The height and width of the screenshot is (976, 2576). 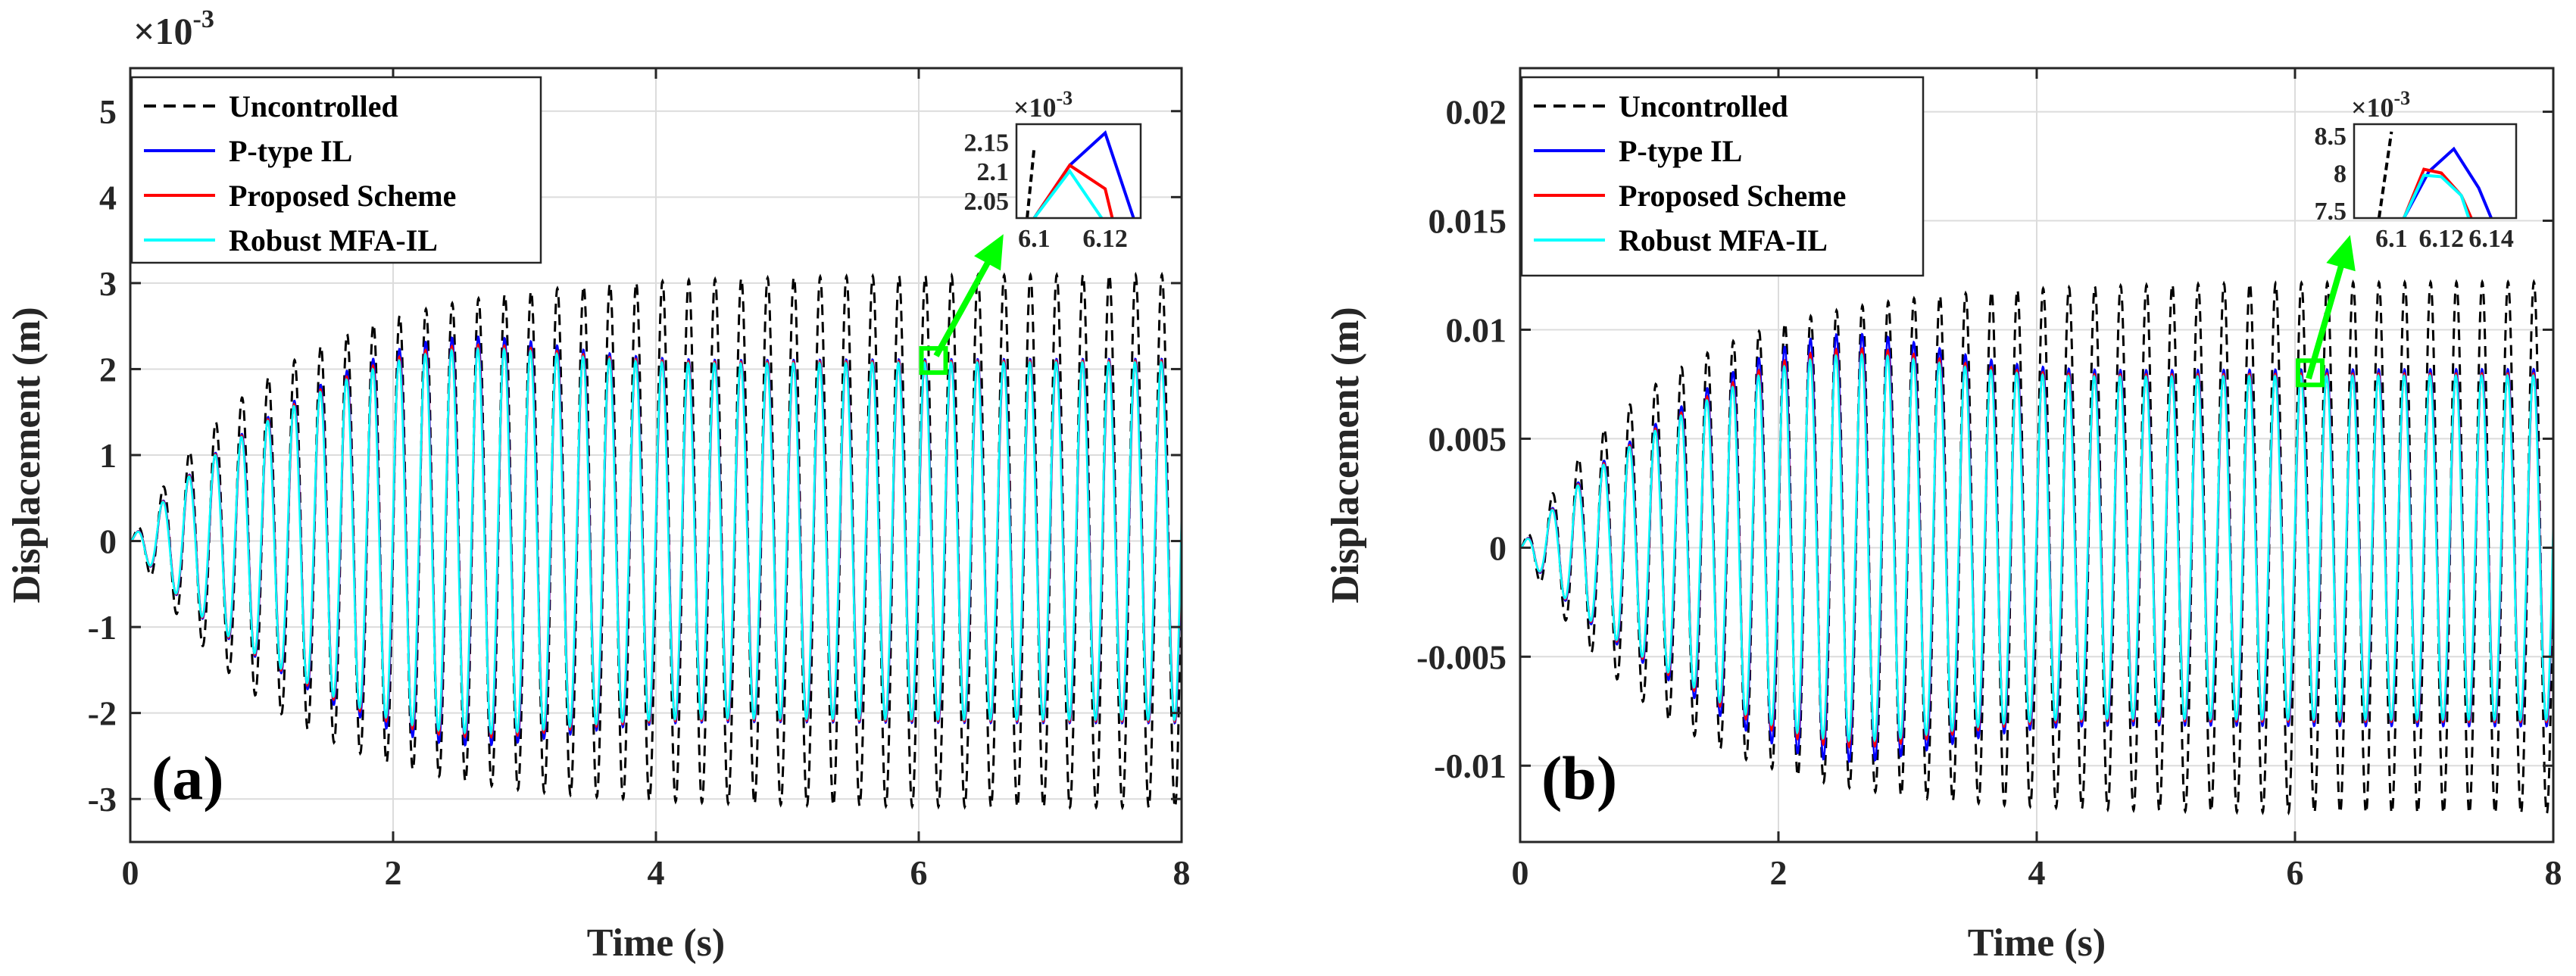 I want to click on inset-zoom: 6.1 6.12 2.052.12.15 ×10⁻³, so click(x=1053, y=170).